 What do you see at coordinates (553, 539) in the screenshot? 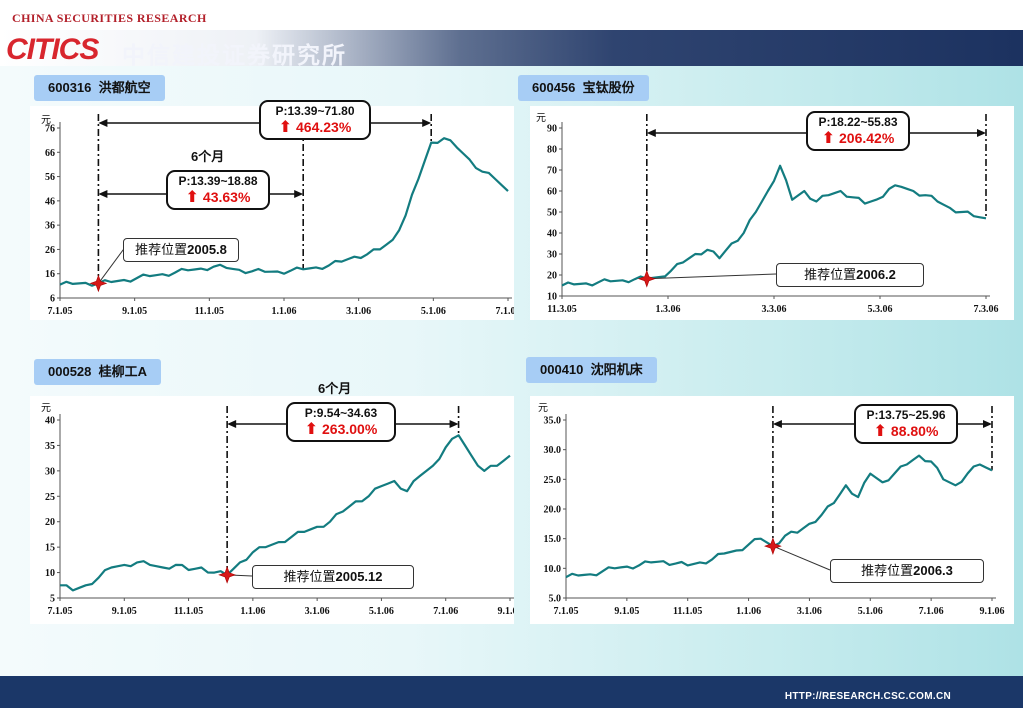
I see `y-tick-label: 15.0` at bounding box center [553, 539].